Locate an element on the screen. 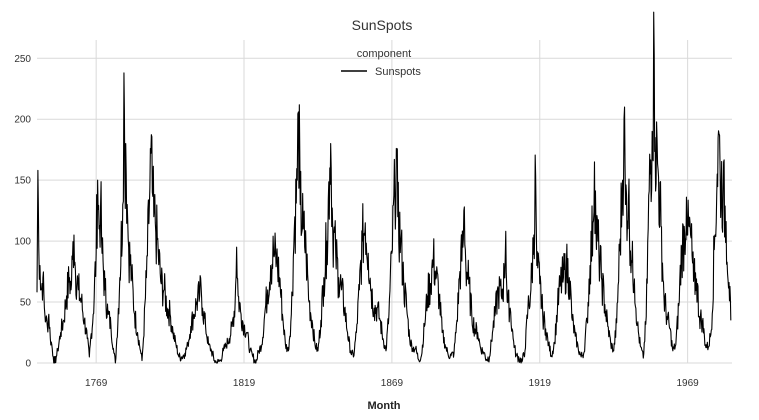 The width and height of the screenshot is (759, 420). y-tick-label: 150 is located at coordinates (22, 181).